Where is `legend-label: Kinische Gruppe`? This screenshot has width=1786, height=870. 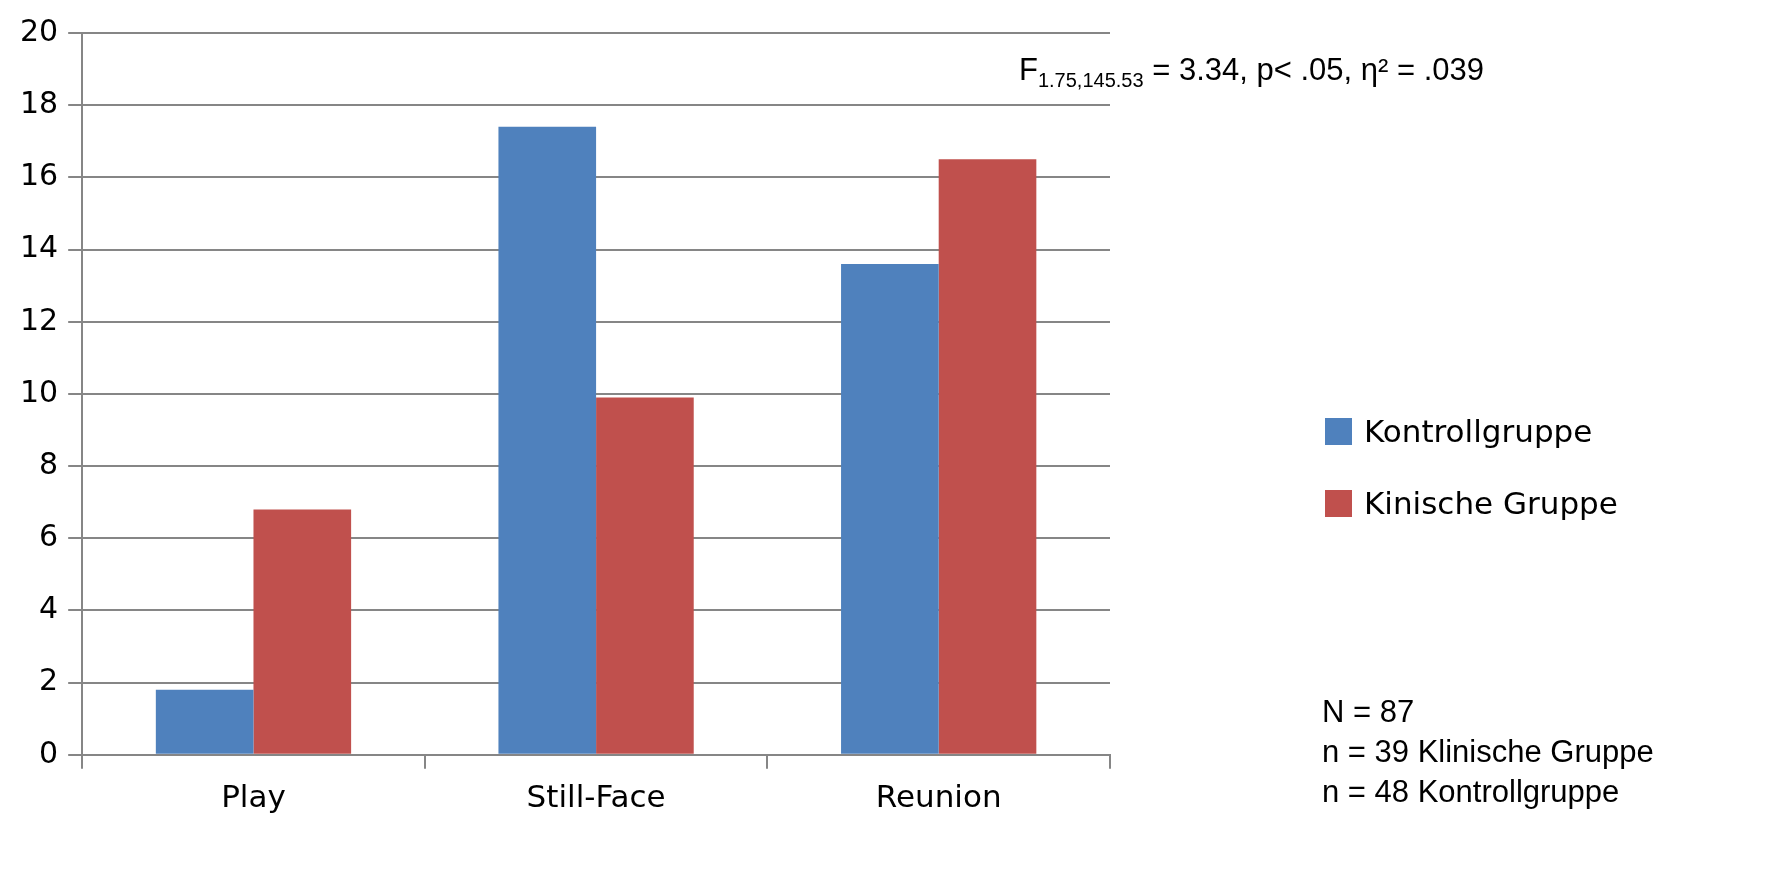
legend-label: Kinische Gruppe is located at coordinates (1491, 503).